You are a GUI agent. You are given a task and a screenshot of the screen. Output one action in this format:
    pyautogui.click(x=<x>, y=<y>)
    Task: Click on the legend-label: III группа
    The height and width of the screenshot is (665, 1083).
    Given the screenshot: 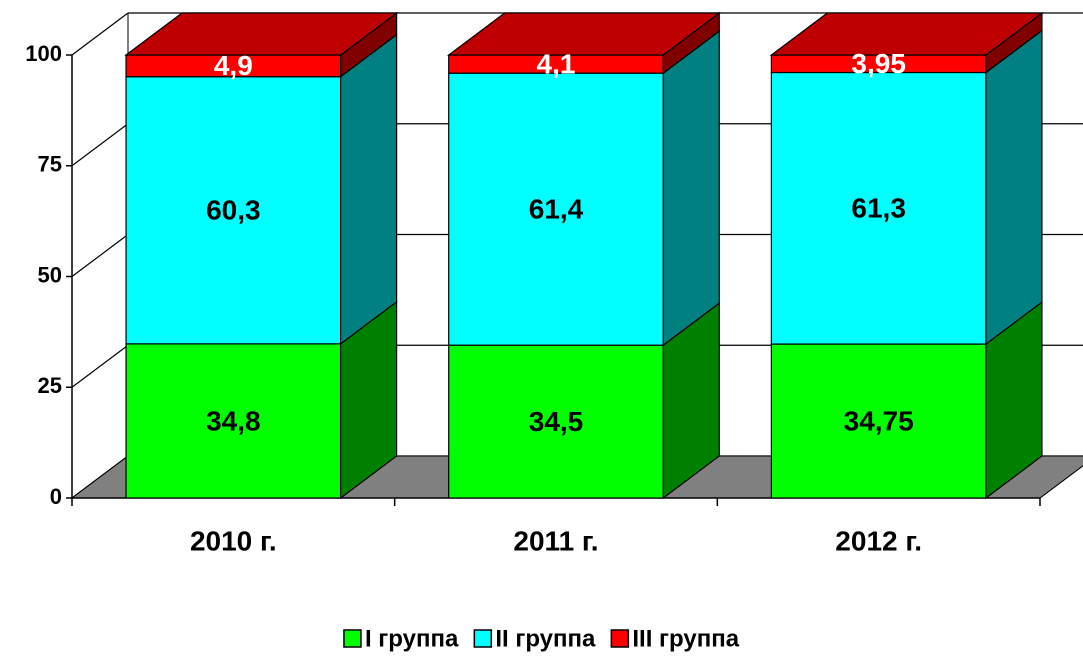 What is the action you would take?
    pyautogui.click(x=685, y=638)
    